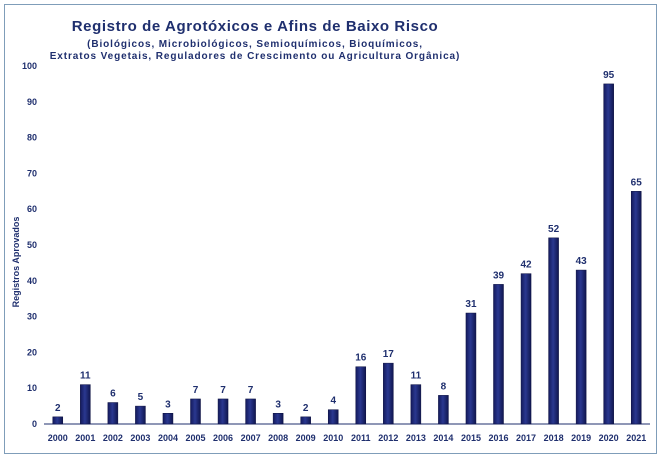  Describe the element at coordinates (581, 438) in the screenshot. I see `x-tick-label-2019: 2019` at that location.